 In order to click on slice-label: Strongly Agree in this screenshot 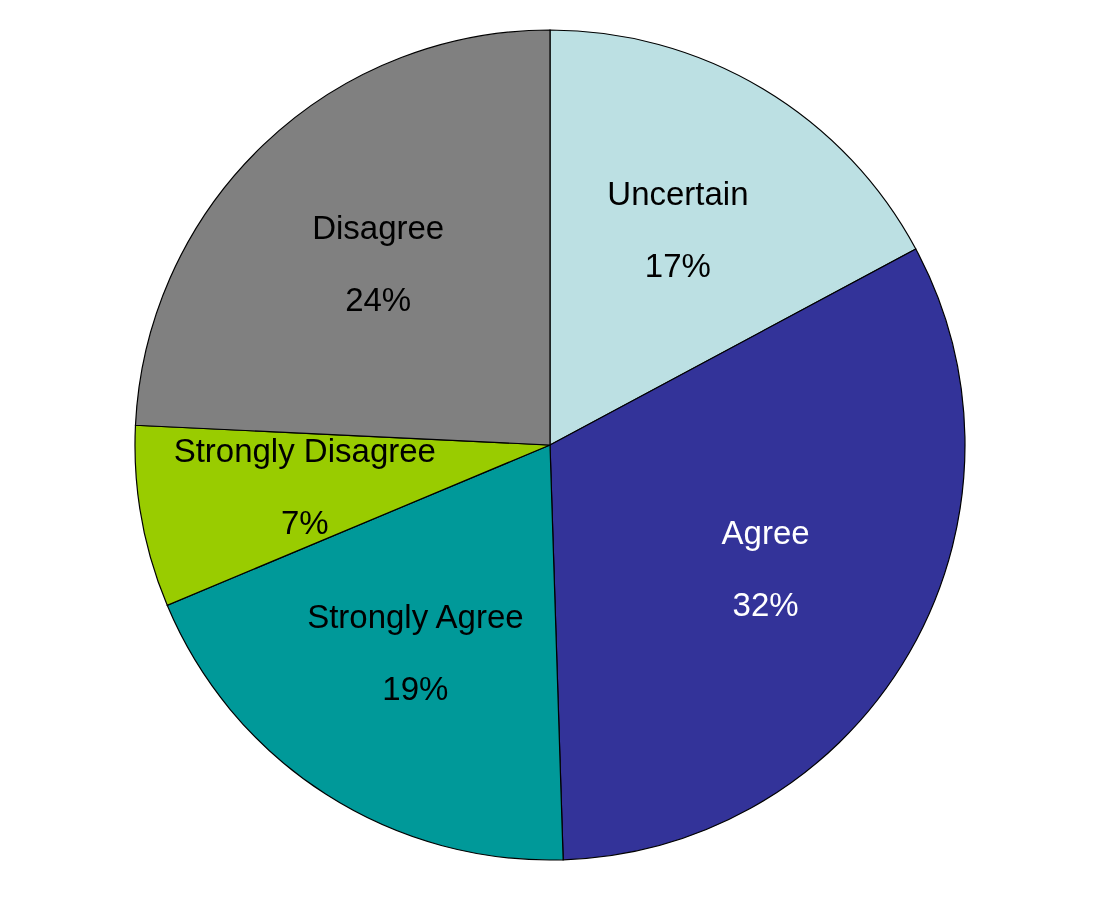, I will do `click(415, 617)`.